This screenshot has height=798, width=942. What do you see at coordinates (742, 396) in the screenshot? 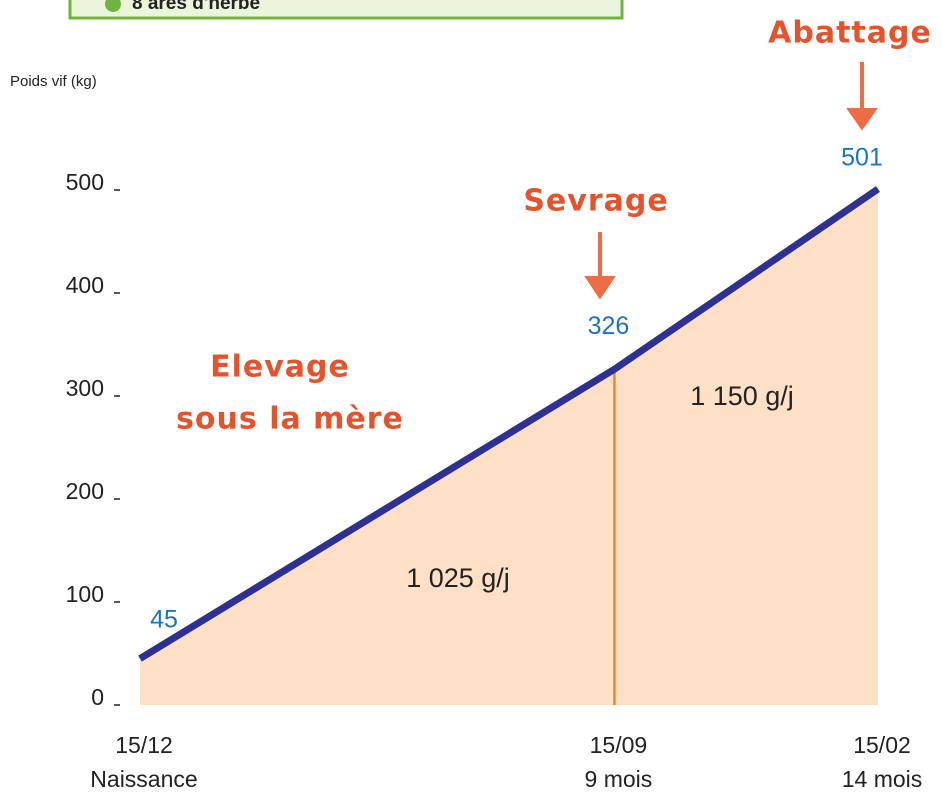
I see `rate-label: 1 150 g/j` at bounding box center [742, 396].